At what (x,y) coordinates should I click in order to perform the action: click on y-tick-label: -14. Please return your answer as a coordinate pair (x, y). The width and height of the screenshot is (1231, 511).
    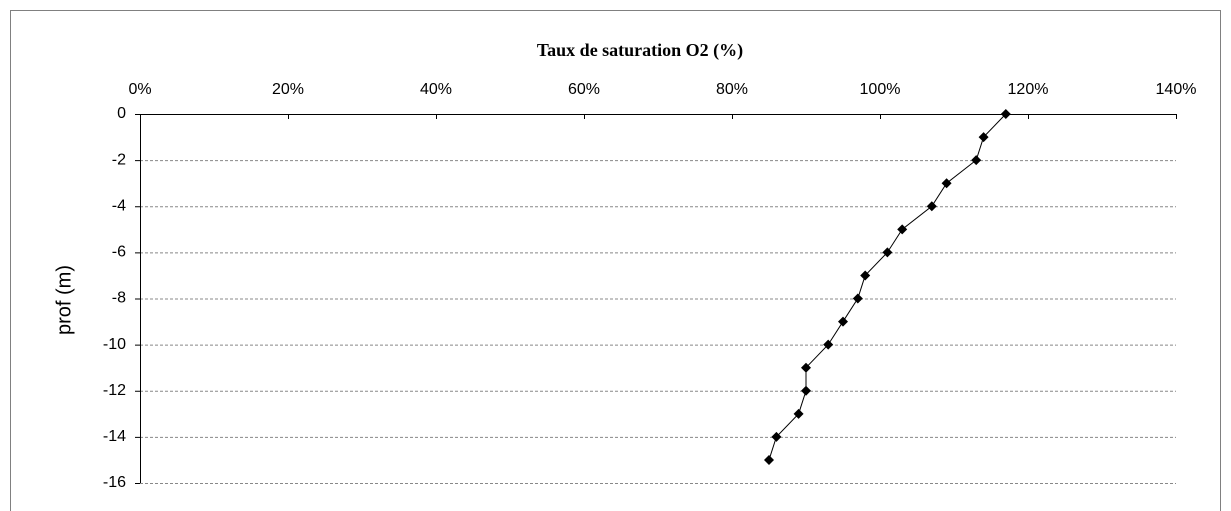
    Looking at the image, I should click on (114, 436).